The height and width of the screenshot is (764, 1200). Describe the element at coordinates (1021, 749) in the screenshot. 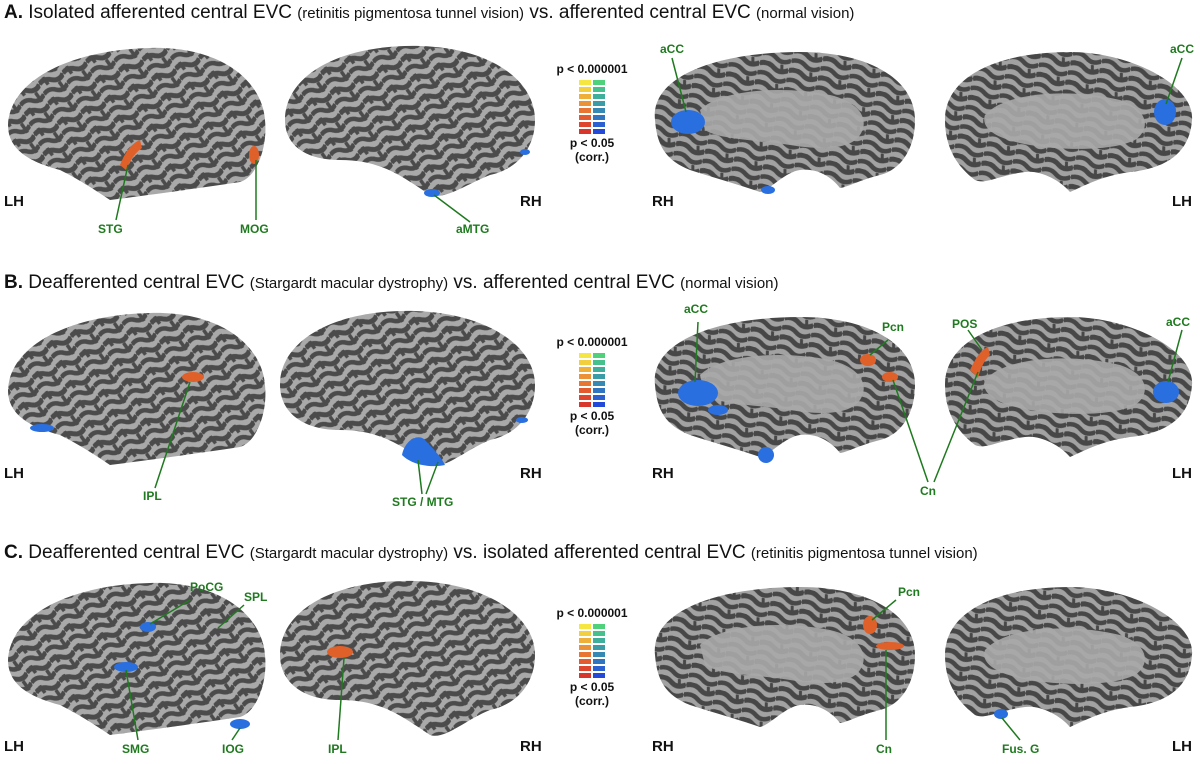

I see `region-label: Fus. G` at that location.